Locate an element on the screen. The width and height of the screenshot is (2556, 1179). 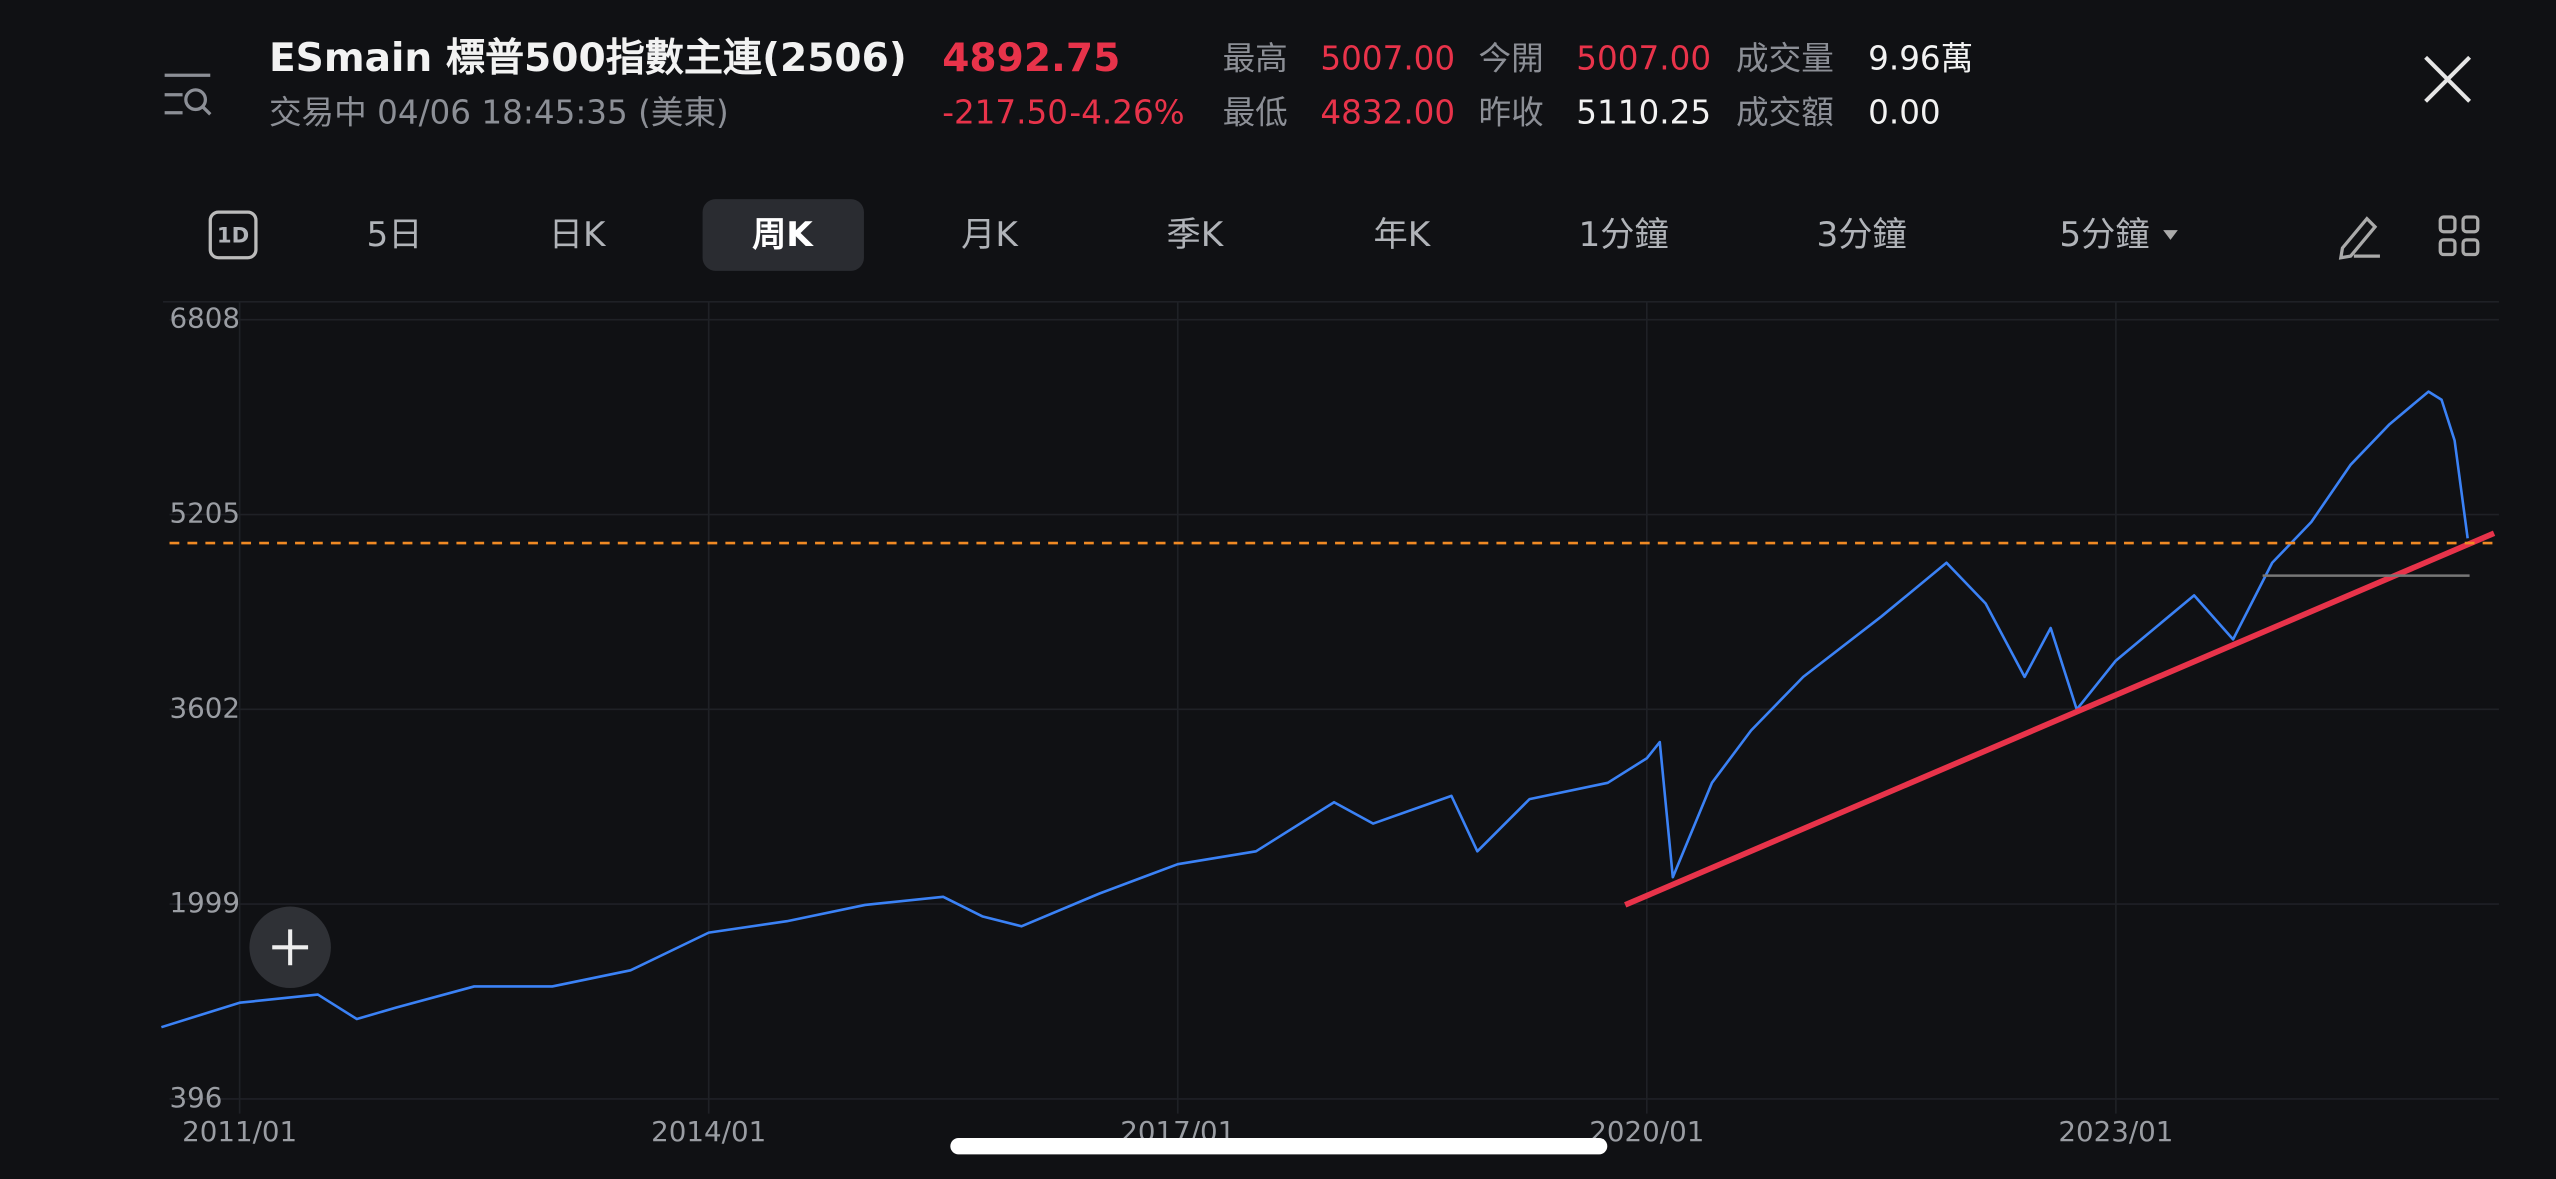
tab: 5分鐘 is located at coordinates (2104, 235).